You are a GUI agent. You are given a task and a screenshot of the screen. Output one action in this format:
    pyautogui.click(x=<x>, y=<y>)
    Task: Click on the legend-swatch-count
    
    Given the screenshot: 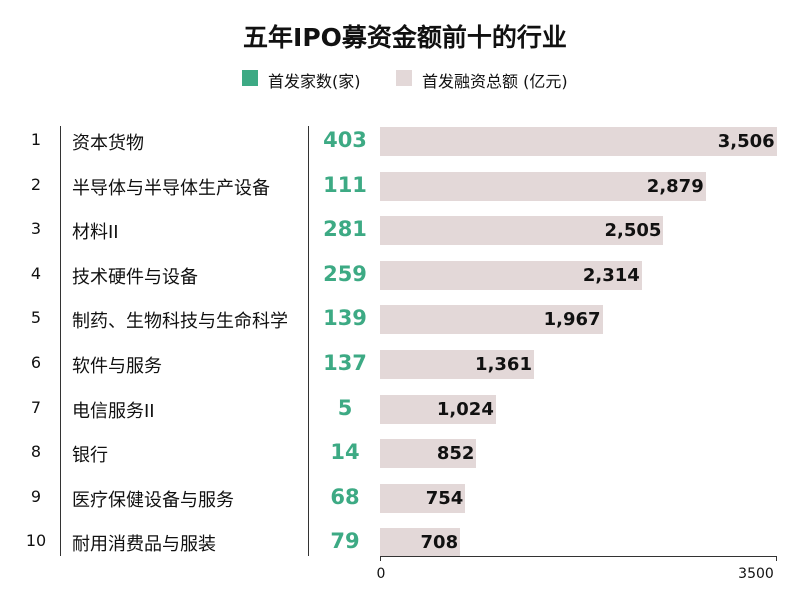 What is the action you would take?
    pyautogui.click(x=250, y=78)
    